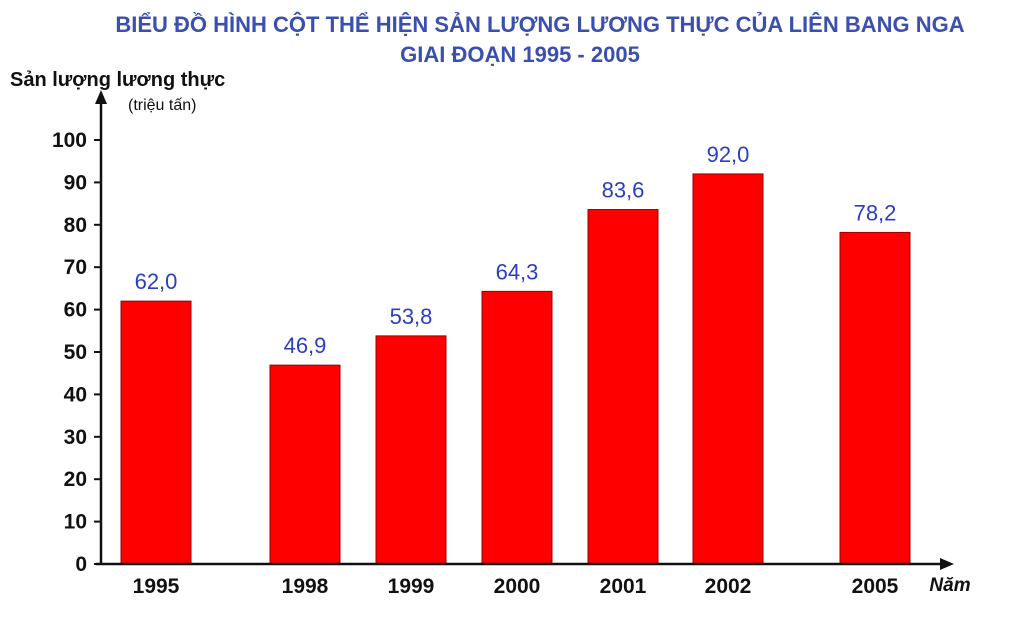 The height and width of the screenshot is (618, 1024). What do you see at coordinates (69, 140) in the screenshot?
I see `y-tick-100: 100` at bounding box center [69, 140].